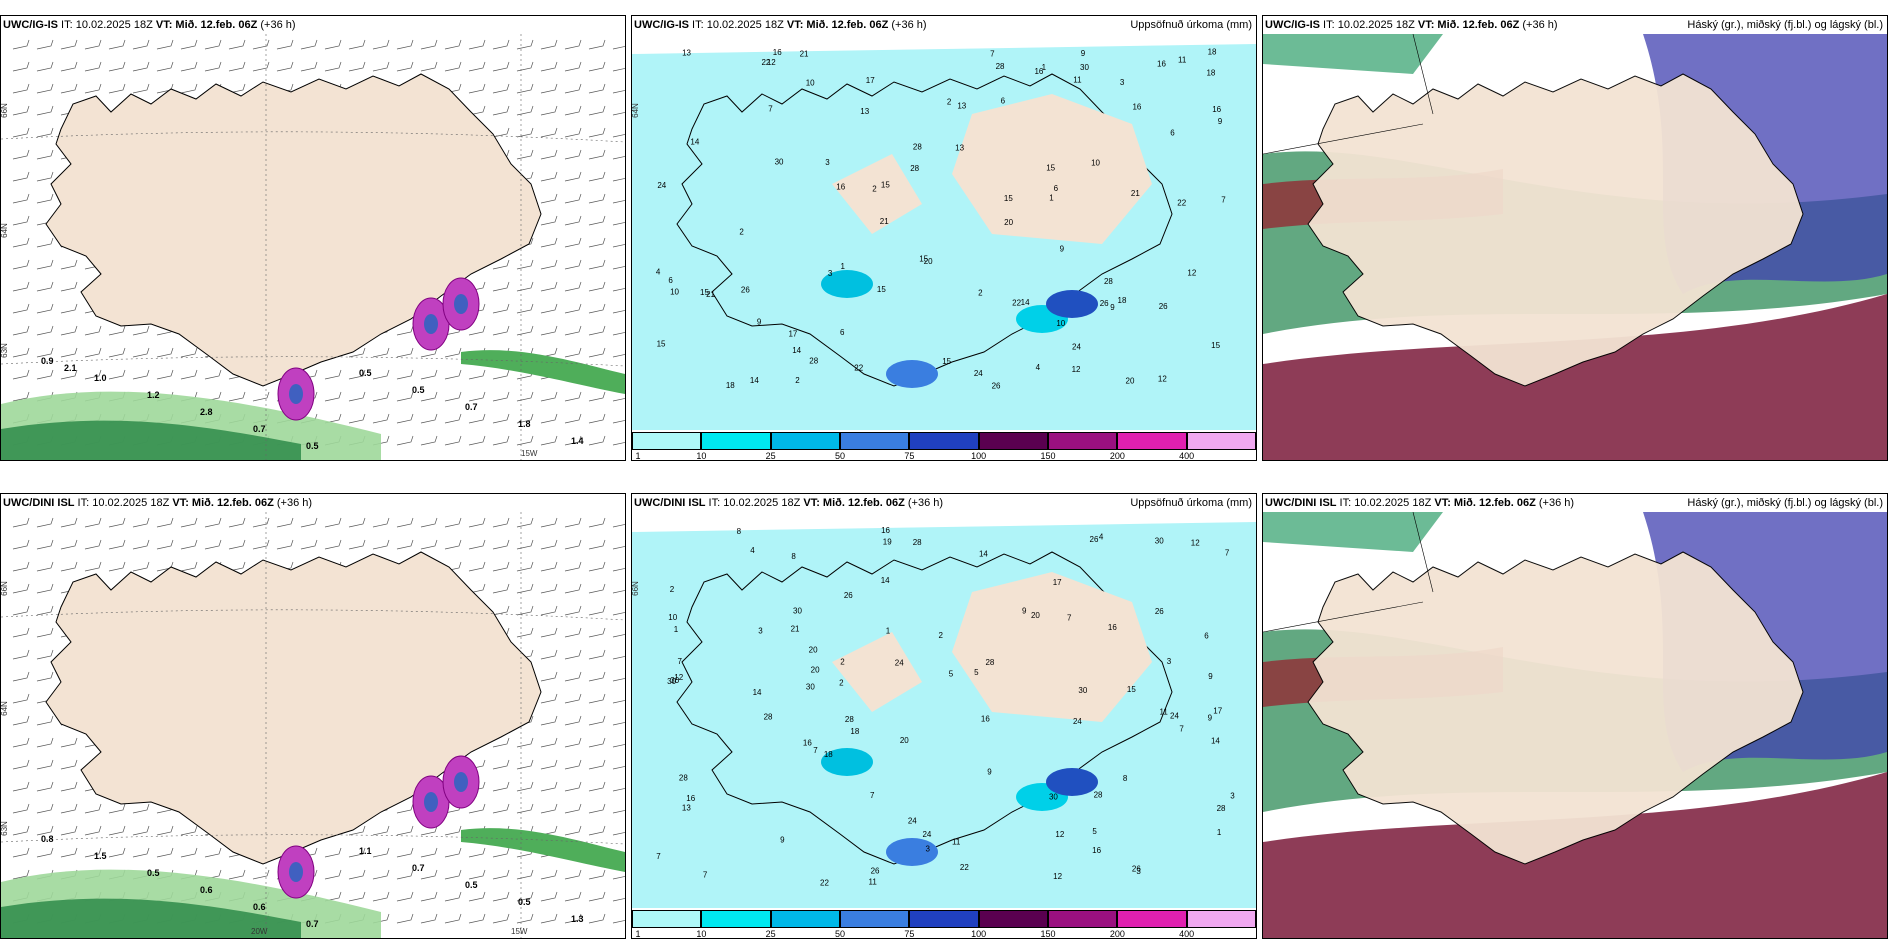 The image size is (1900, 950). I want to click on colorbar-tick: 50, so click(840, 456).